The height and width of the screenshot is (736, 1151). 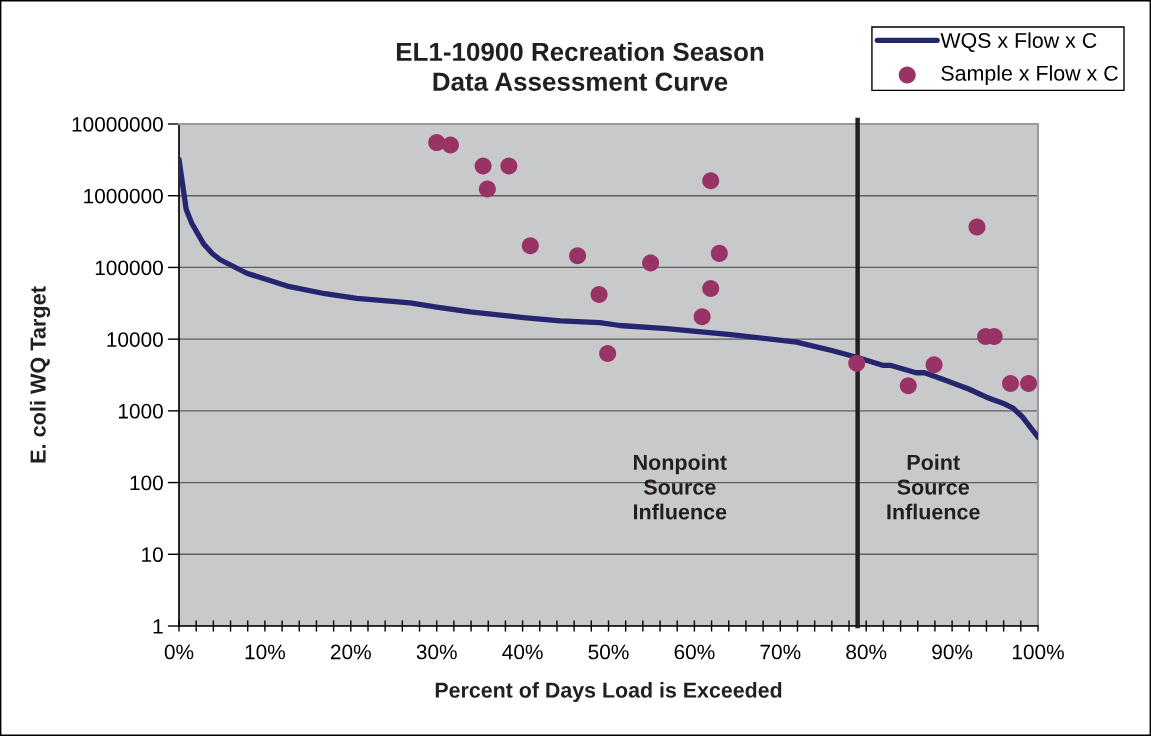 I want to click on y-tick-label: 100000, so click(x=129, y=268).